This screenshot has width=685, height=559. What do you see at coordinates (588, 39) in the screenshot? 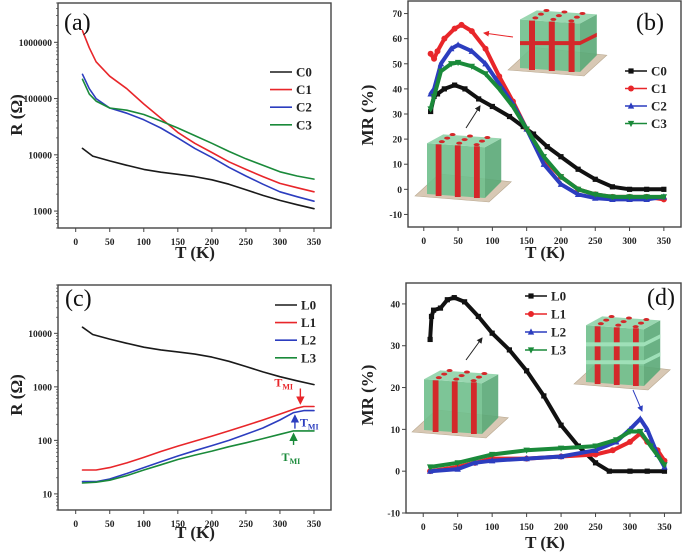
I see `horizontal-band-icon` at bounding box center [588, 39].